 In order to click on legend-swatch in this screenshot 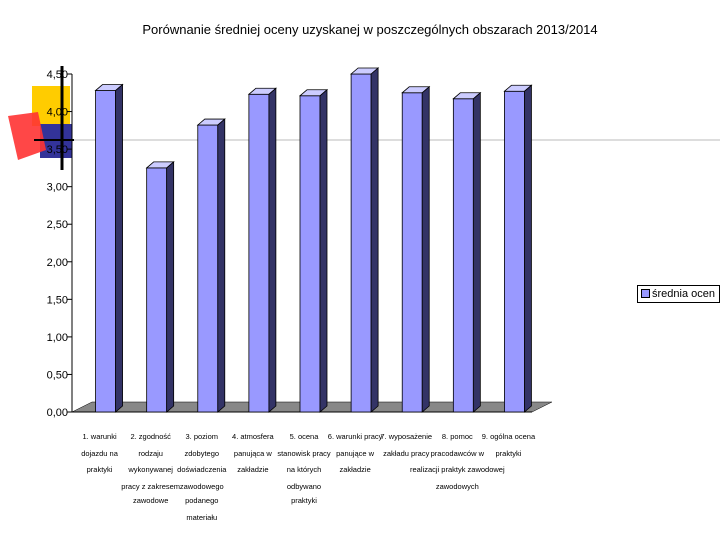, I will do `click(645, 293)`.